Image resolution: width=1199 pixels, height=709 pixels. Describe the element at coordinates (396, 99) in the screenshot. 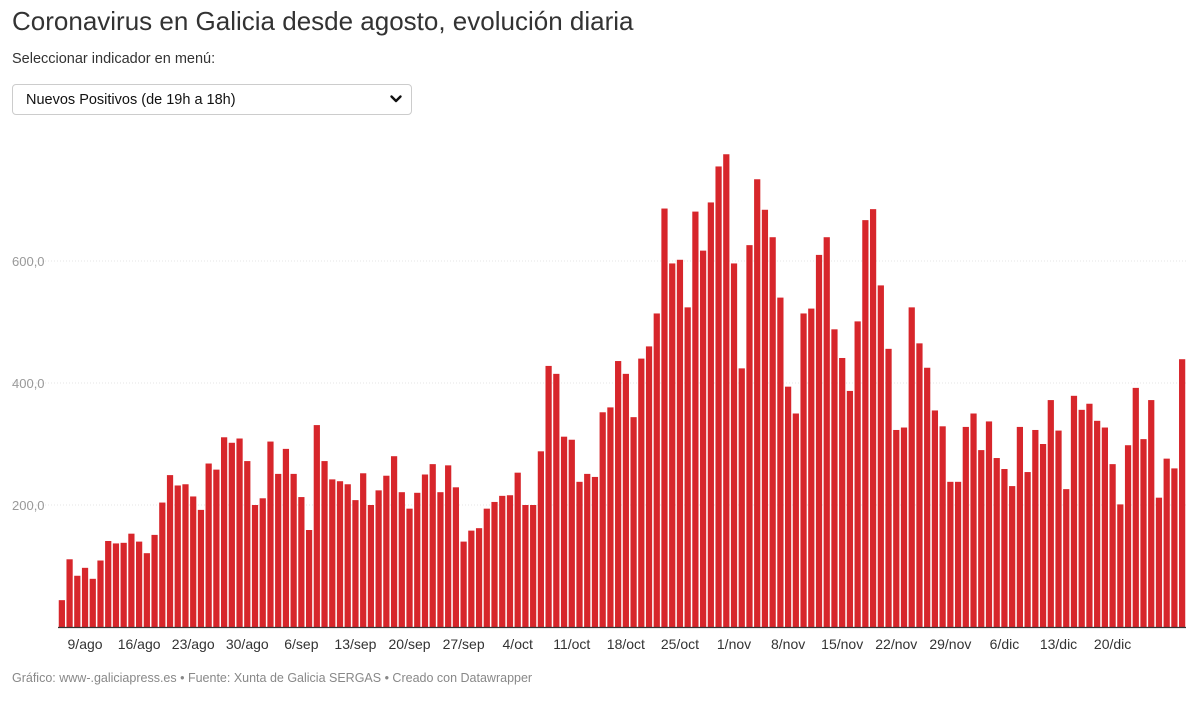

I see `chevron-down-icon` at that location.